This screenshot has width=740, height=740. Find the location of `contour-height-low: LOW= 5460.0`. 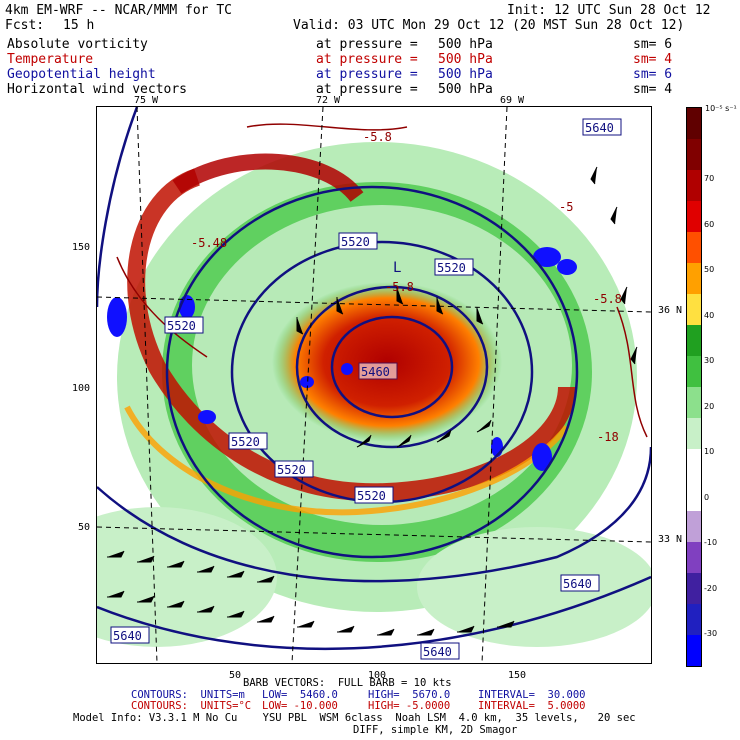

contour-height-low: LOW= 5460.0 is located at coordinates (300, 695).